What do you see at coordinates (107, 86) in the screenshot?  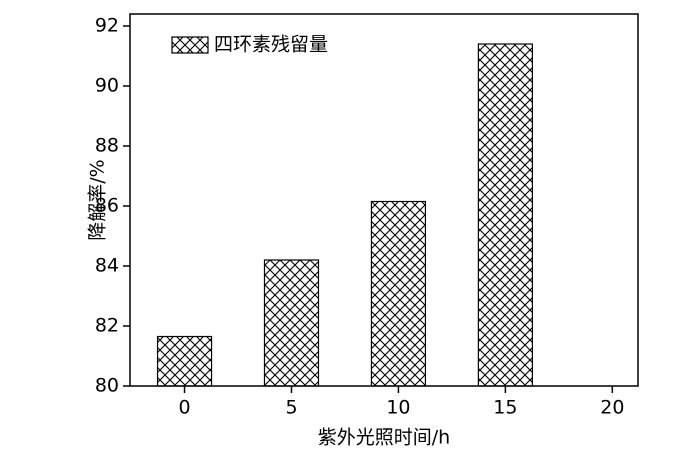 I see `y-tick-label: 90` at bounding box center [107, 86].